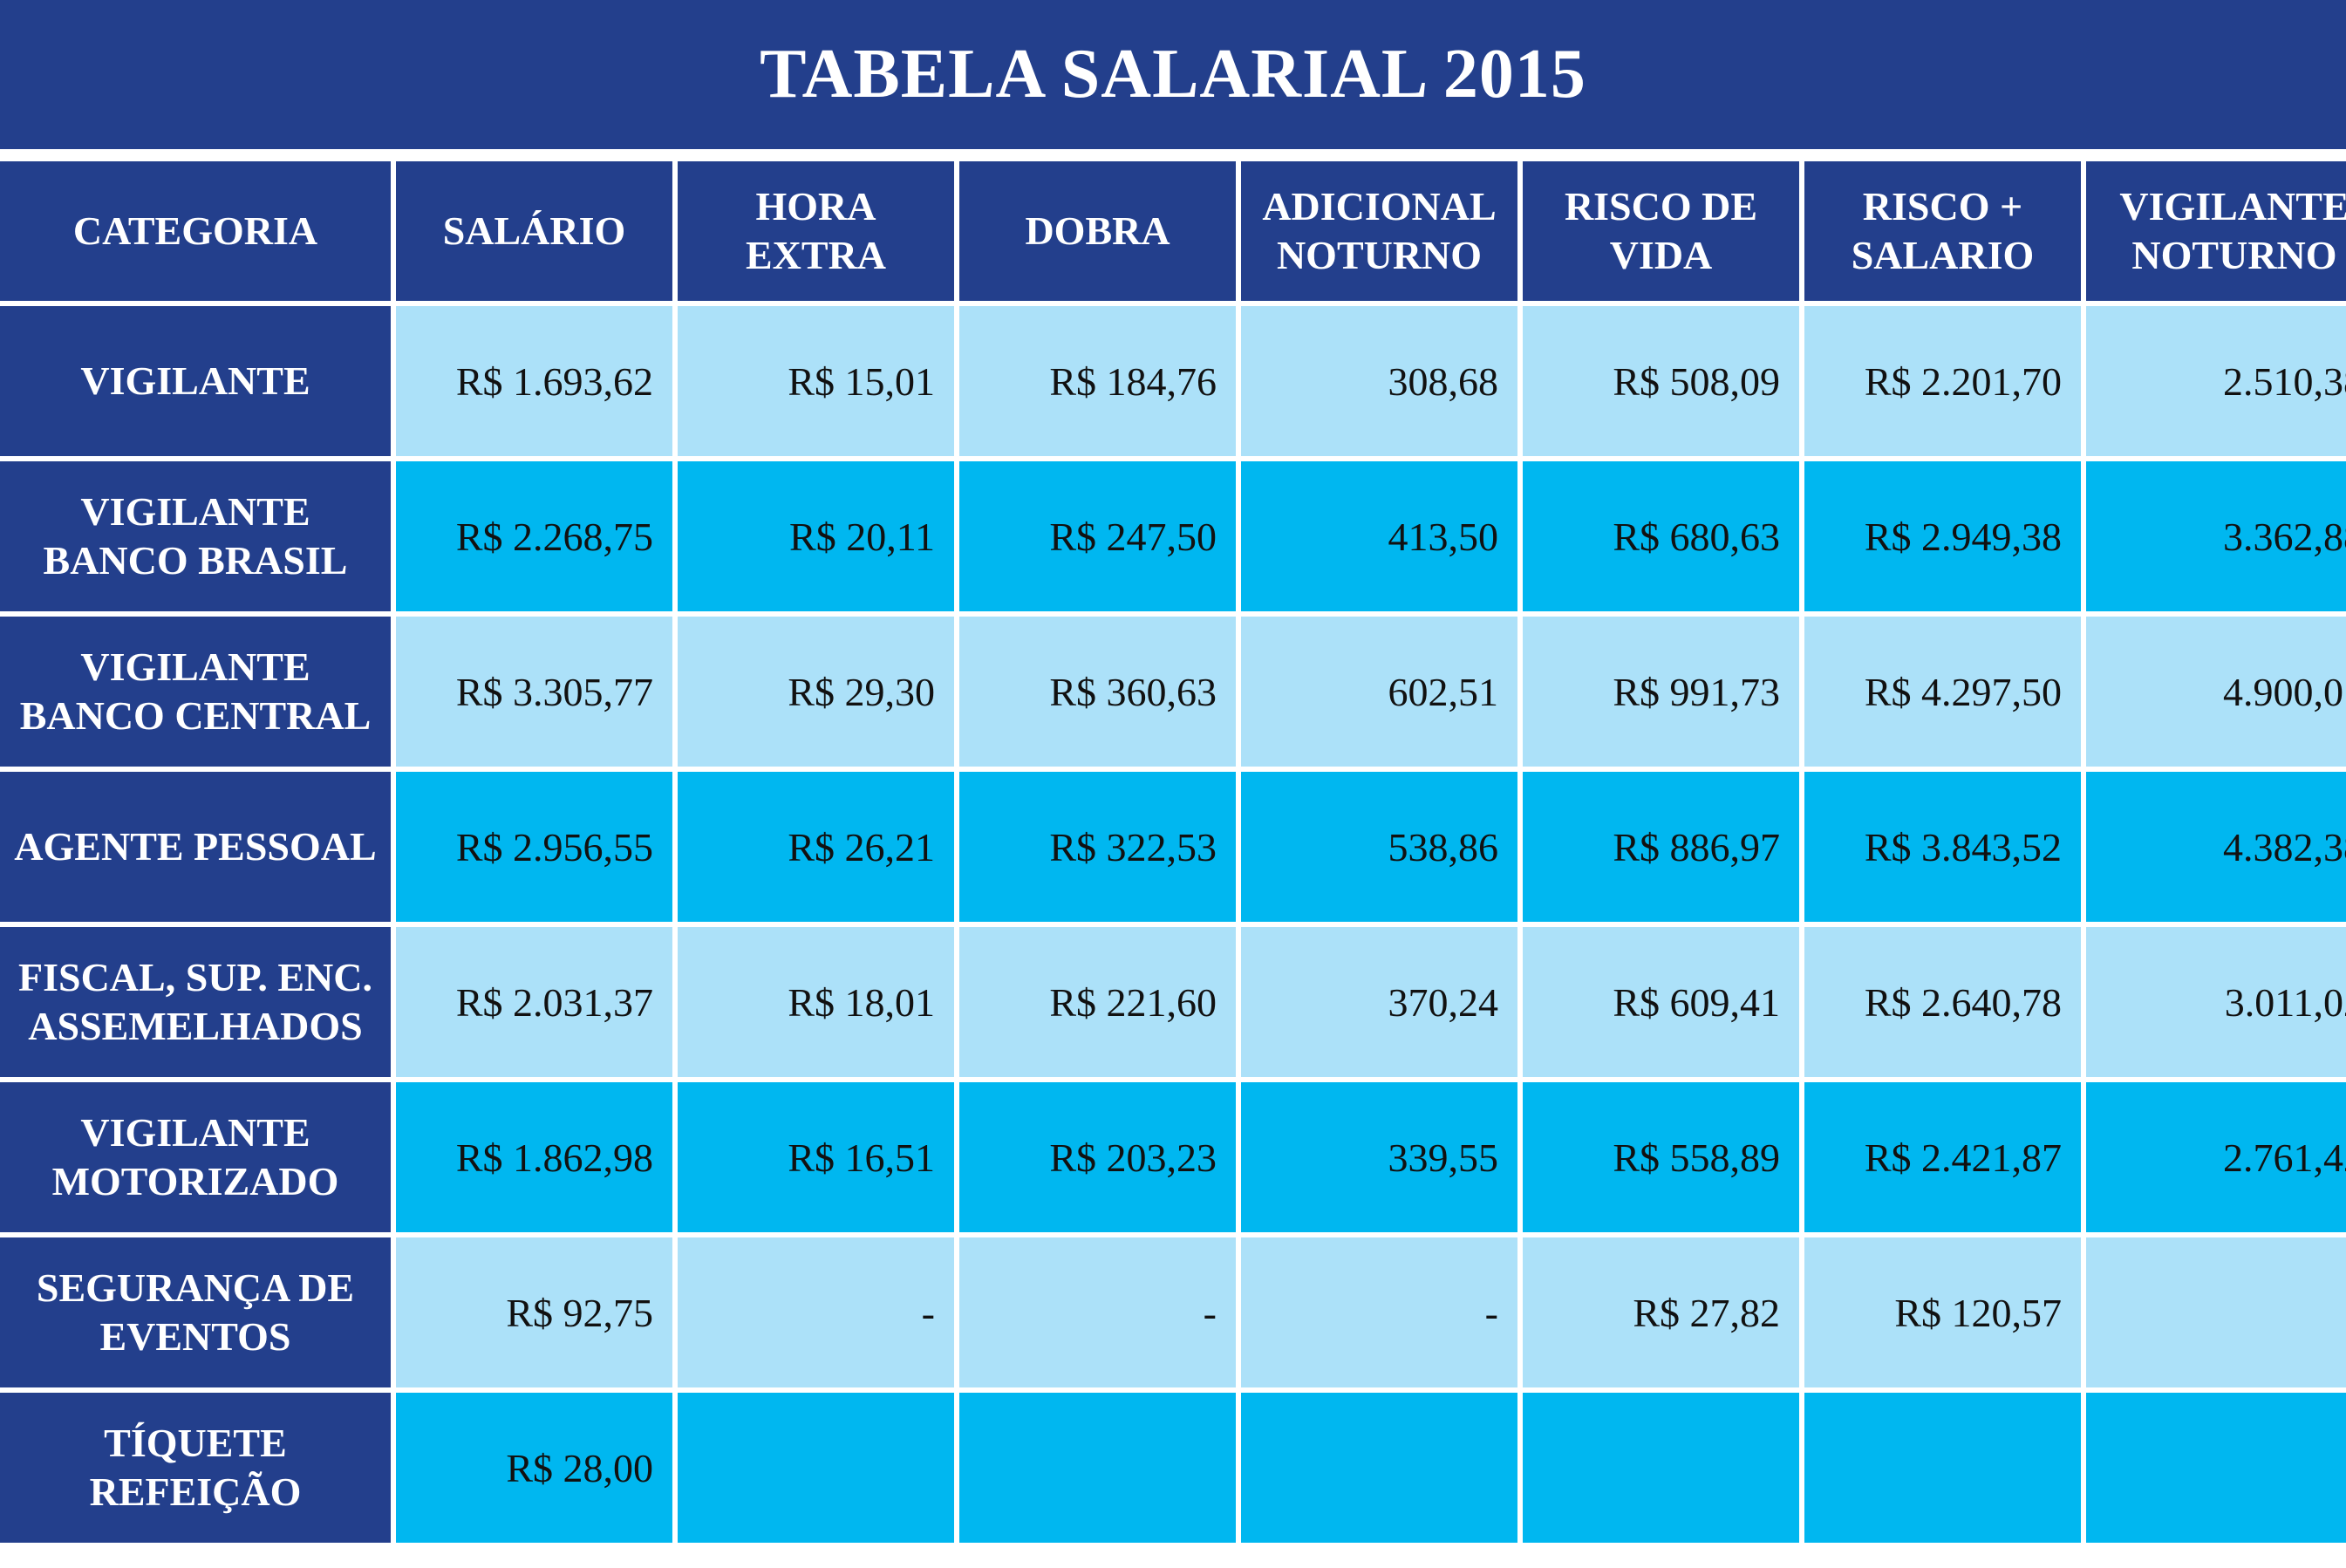 Image resolution: width=2346 pixels, height=1568 pixels. I want to click on table-cell: R$ 184,76, so click(1097, 383).